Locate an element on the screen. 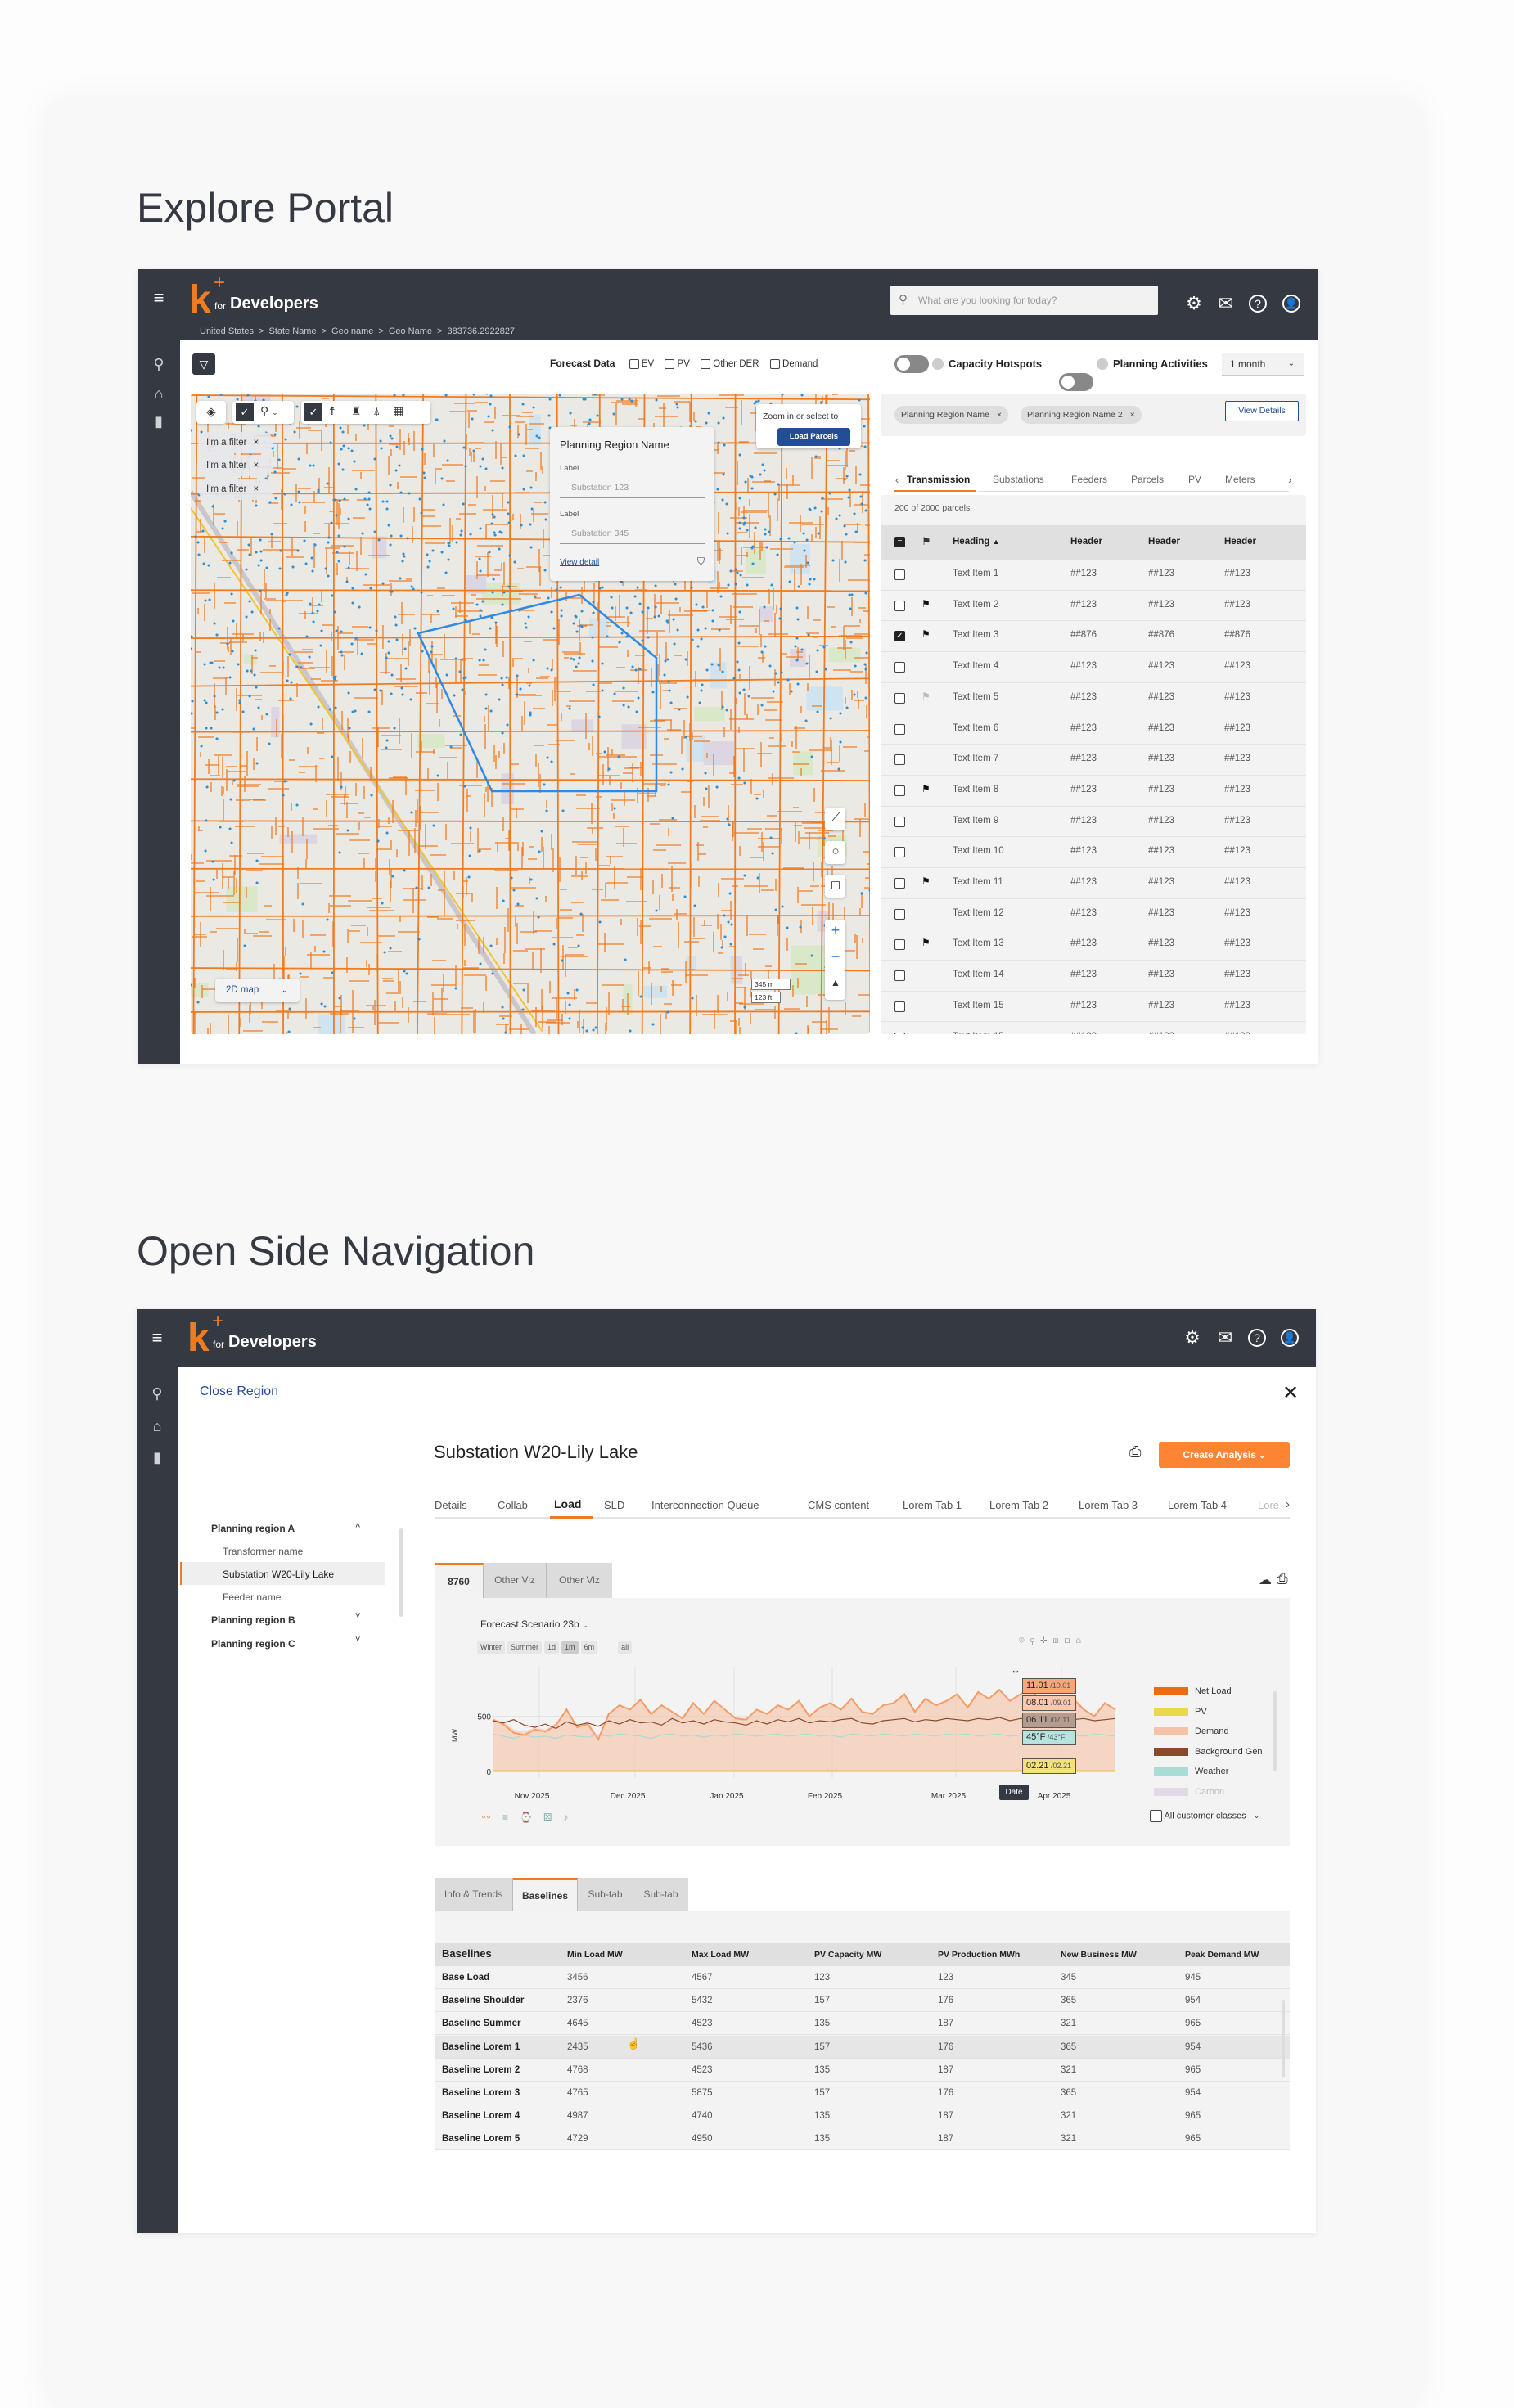  mail-icon: ✉ is located at coordinates (1226, 303).